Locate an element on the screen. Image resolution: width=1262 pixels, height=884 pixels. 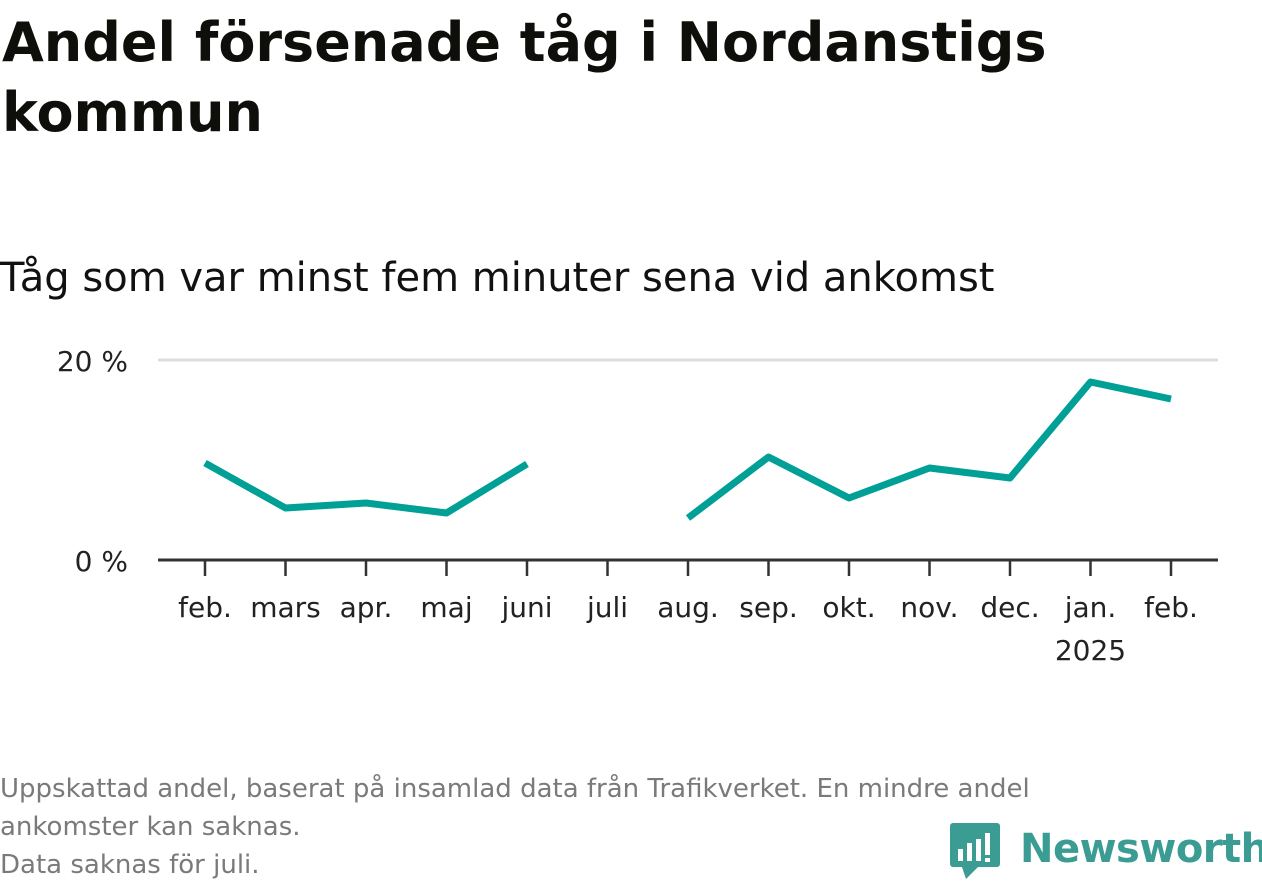
footnote-line: ankomster kan saknas. is located at coordinates (150, 827).